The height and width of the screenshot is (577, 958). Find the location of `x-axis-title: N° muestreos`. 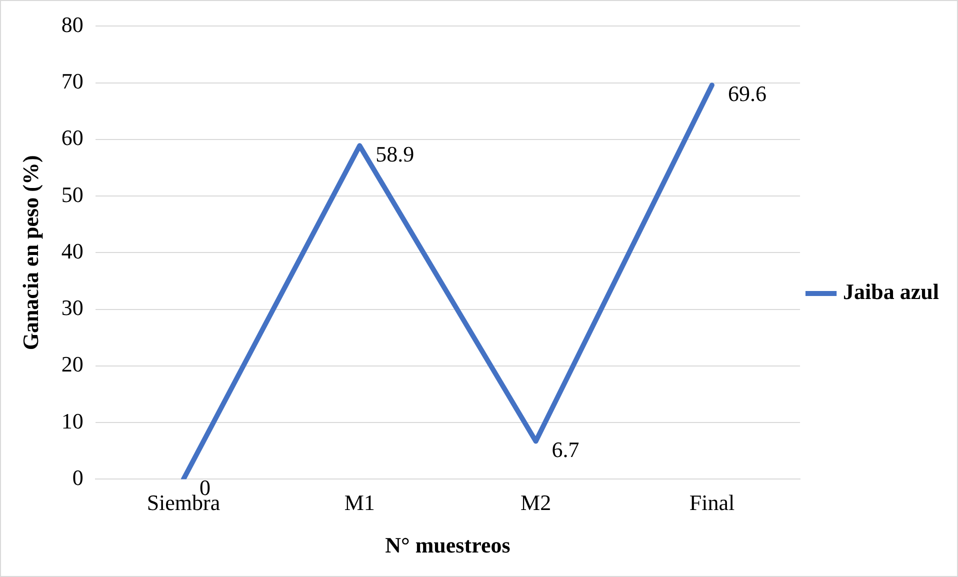

x-axis-title: N° muestreos is located at coordinates (448, 545).